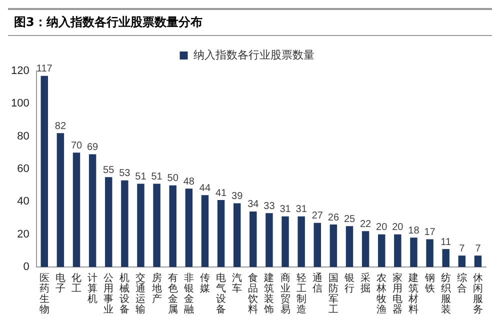 This screenshot has width=500, height=328. I want to click on x-tick-label: 家用电器, so click(397, 294).